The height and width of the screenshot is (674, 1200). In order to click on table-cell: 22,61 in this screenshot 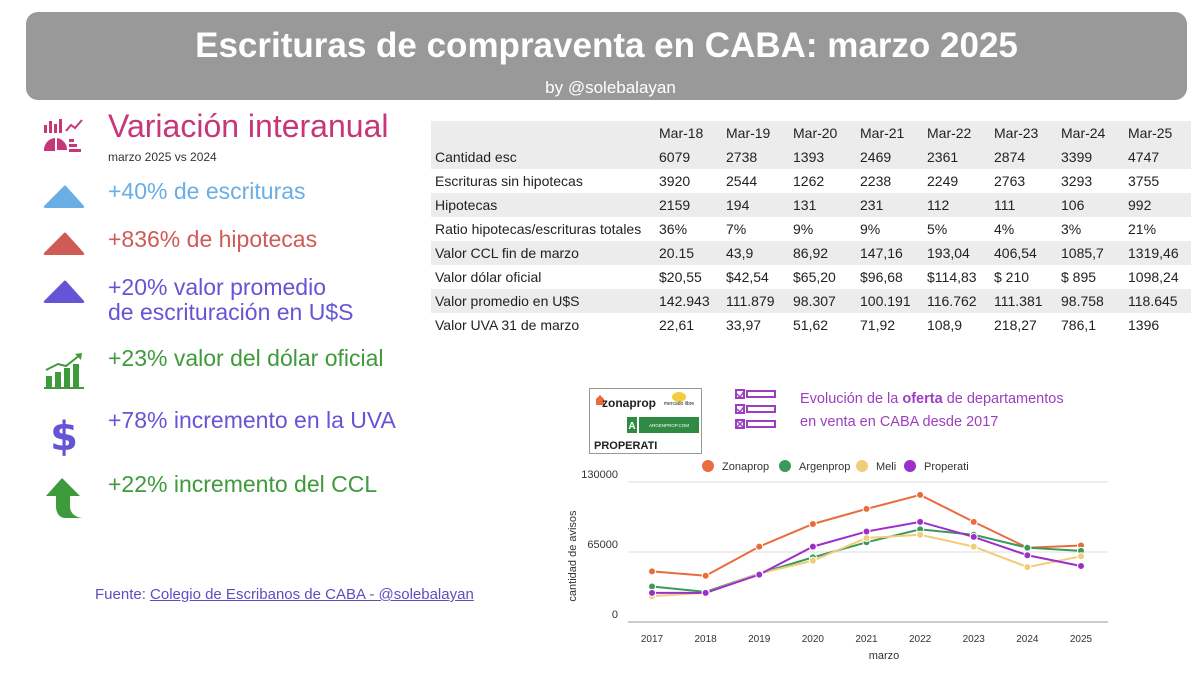, I will do `click(677, 325)`.